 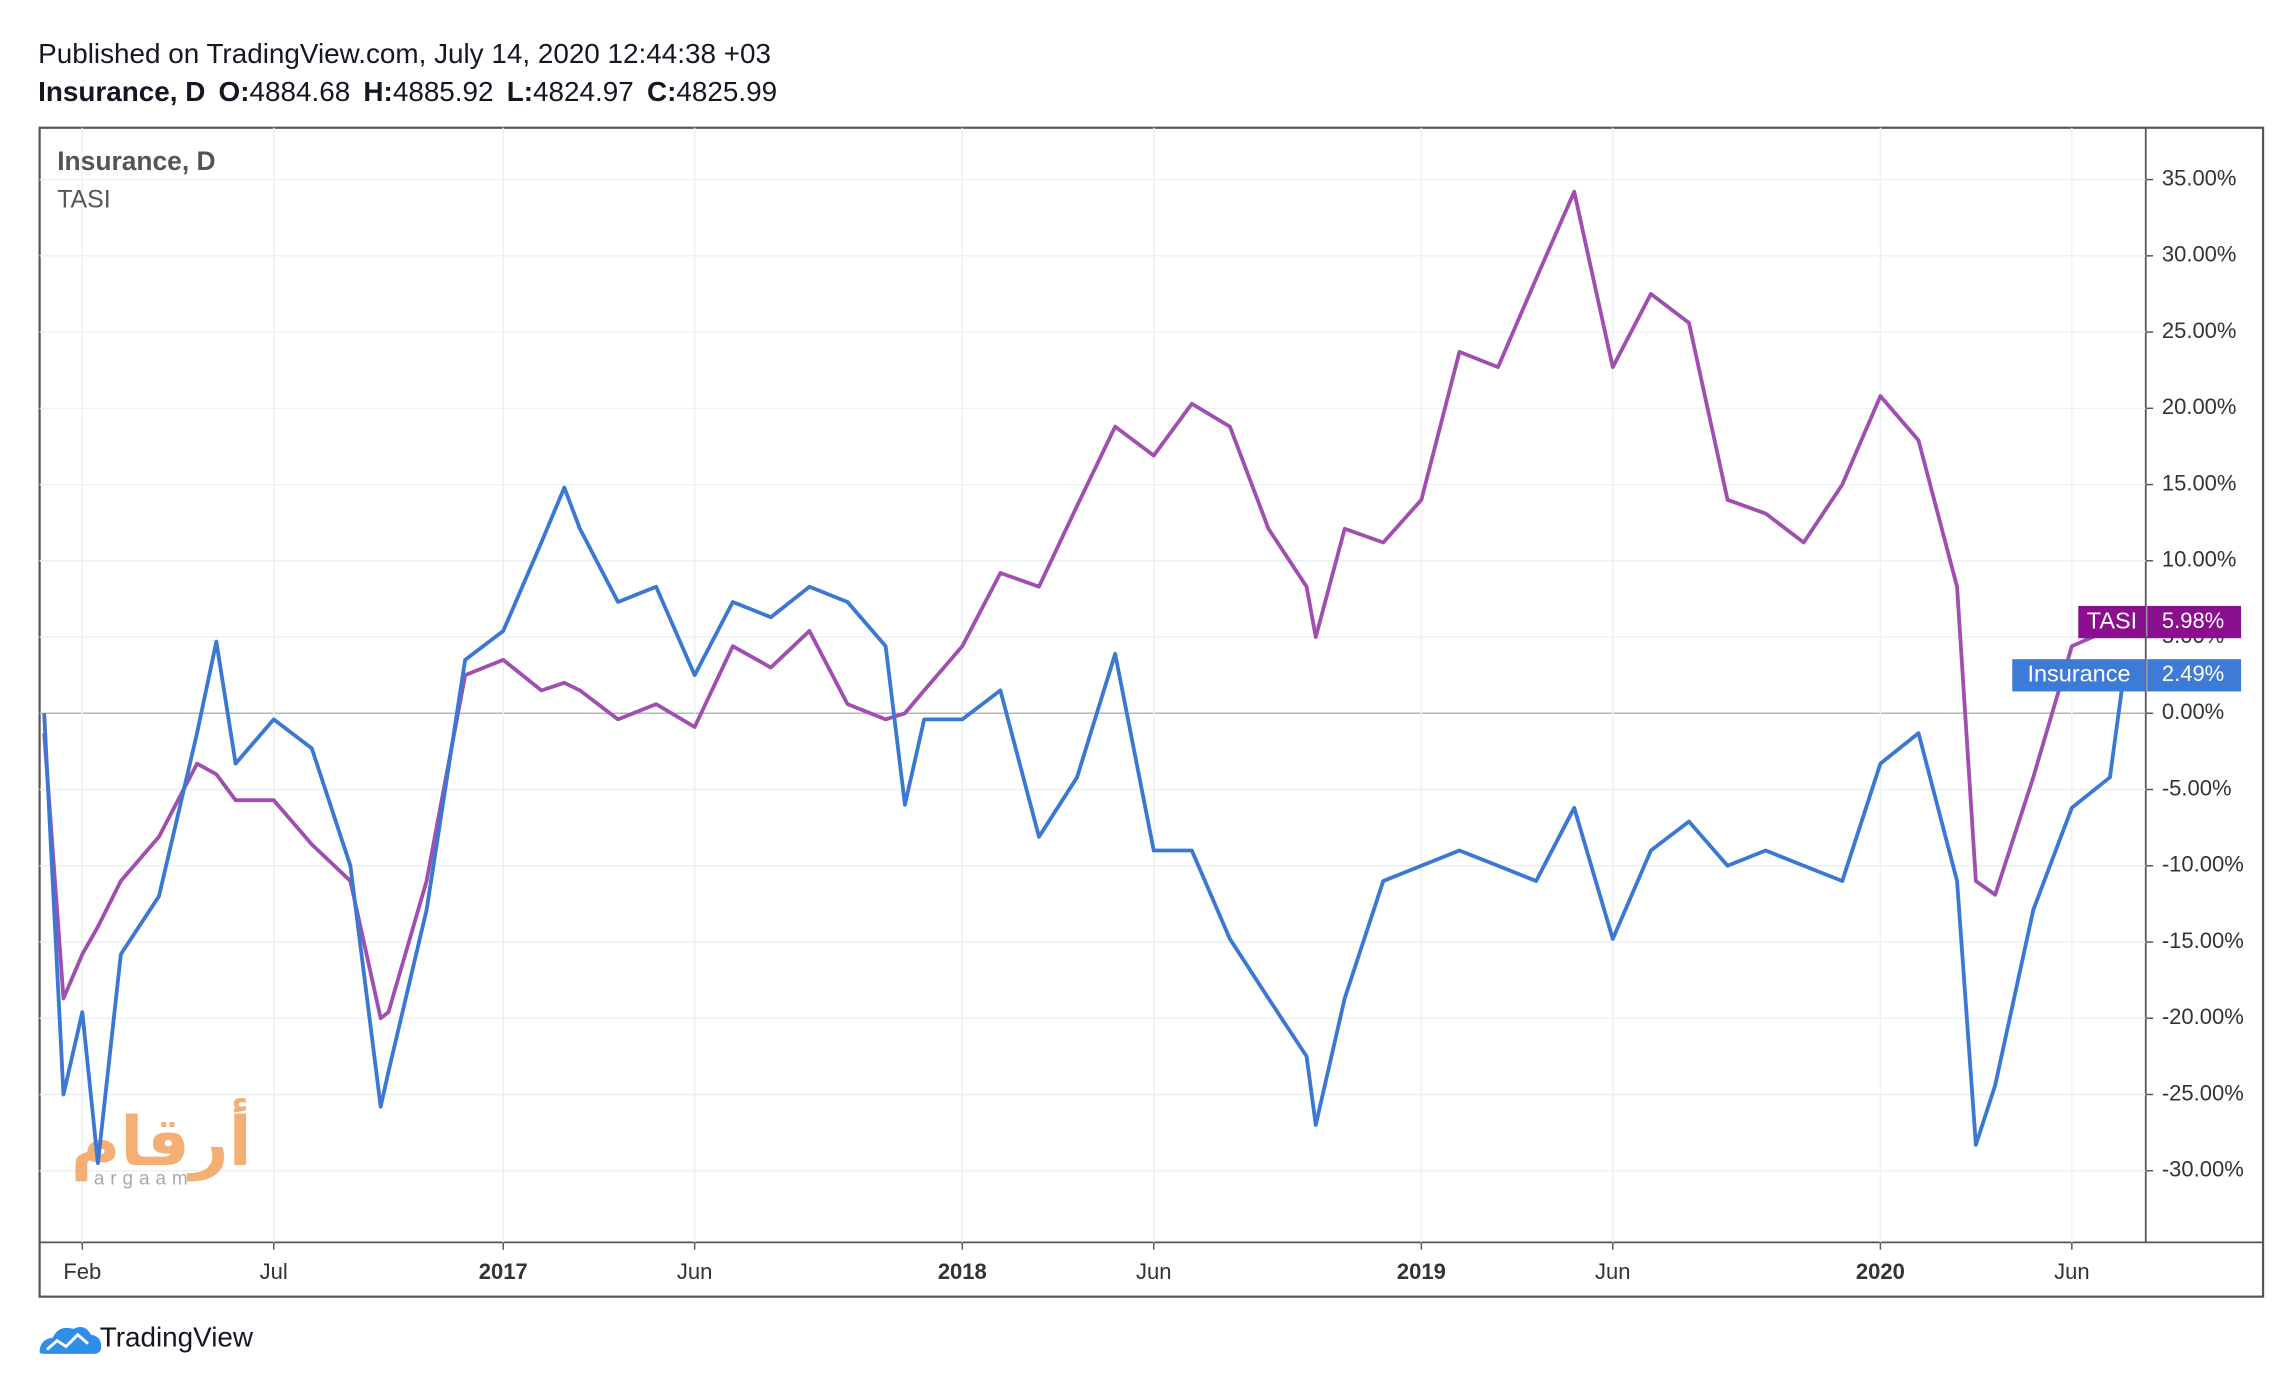 I want to click on badge-value: 5.98%, so click(x=2193, y=620).